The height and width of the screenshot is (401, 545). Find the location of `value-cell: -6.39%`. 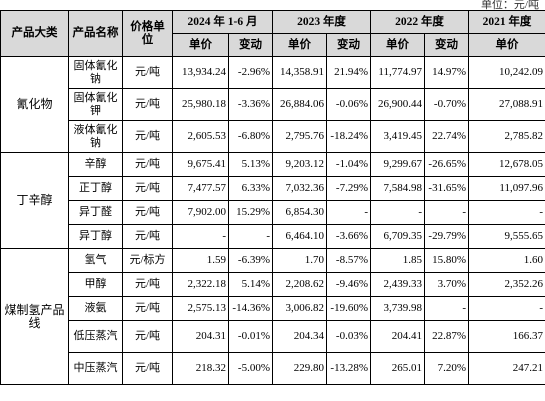

value-cell: -6.39% is located at coordinates (250, 260).